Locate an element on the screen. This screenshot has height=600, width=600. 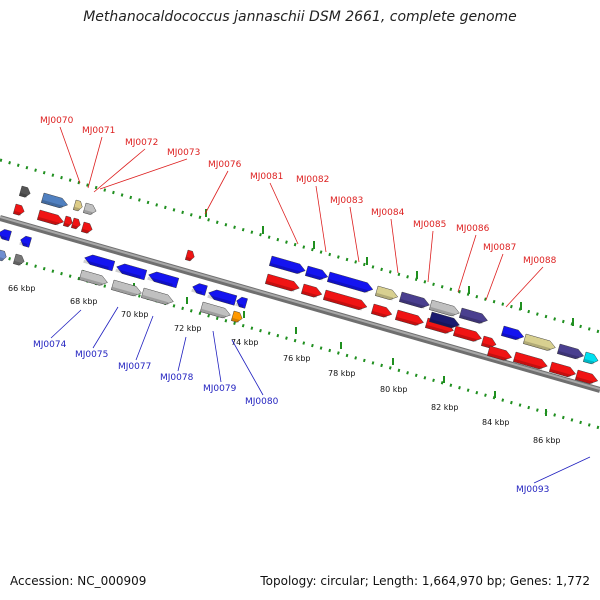
gene-label: MJ0084 is located at coordinates (388, 213).